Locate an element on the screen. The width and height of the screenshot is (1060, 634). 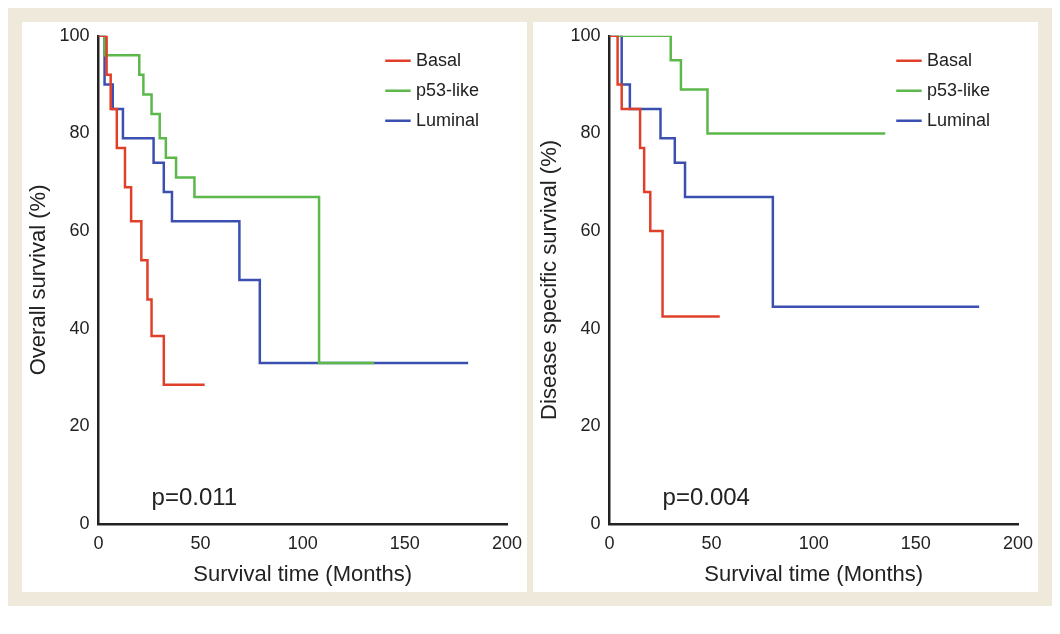
y-axis-title: Disease specific survival (%) is located at coordinates (549, 279).